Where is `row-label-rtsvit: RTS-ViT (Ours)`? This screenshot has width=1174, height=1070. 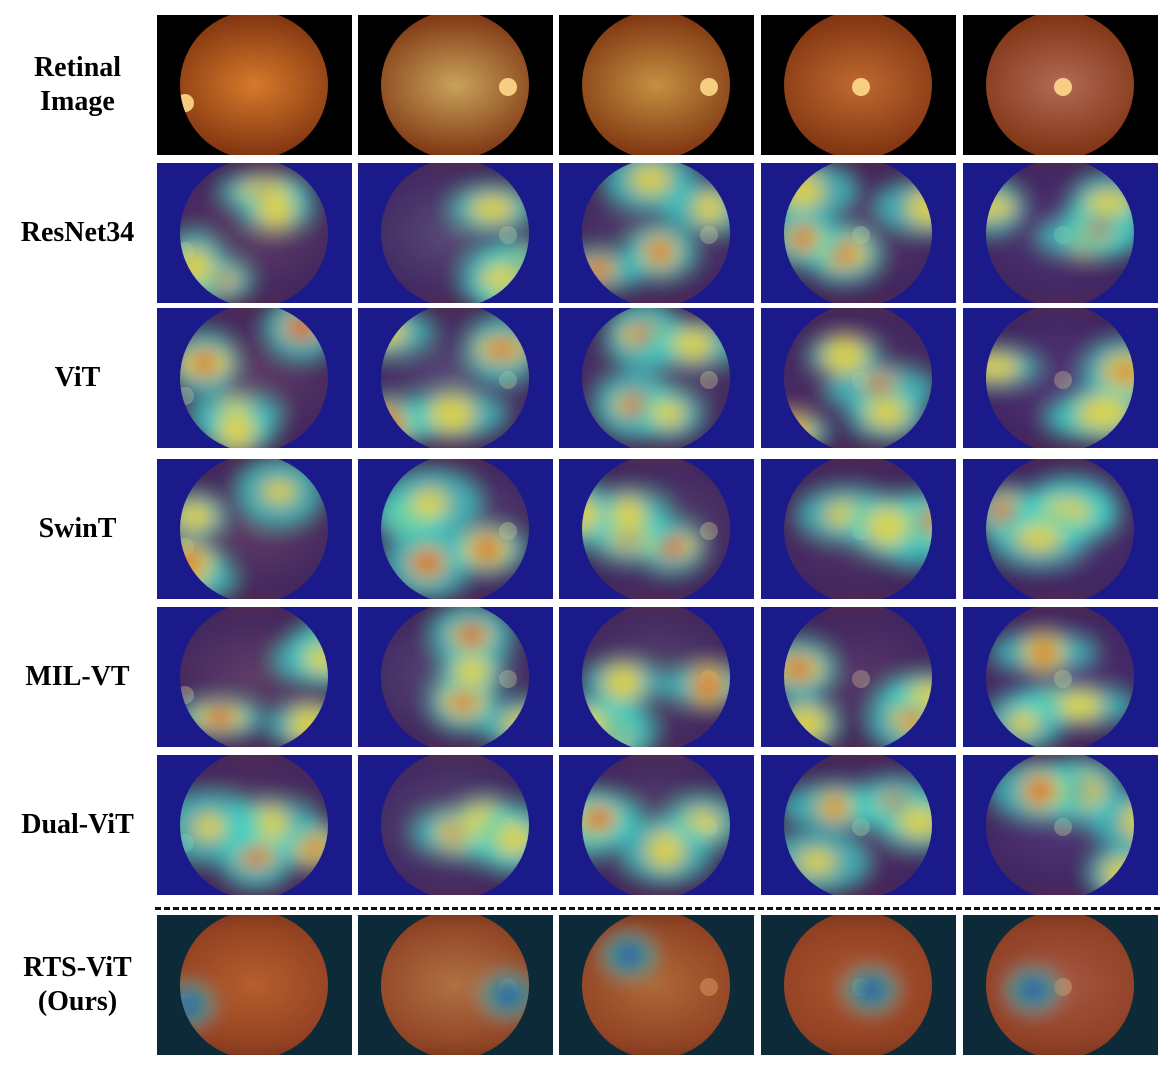
row-label-rtsvit: RTS-ViT (Ours) is located at coordinates (77, 984).